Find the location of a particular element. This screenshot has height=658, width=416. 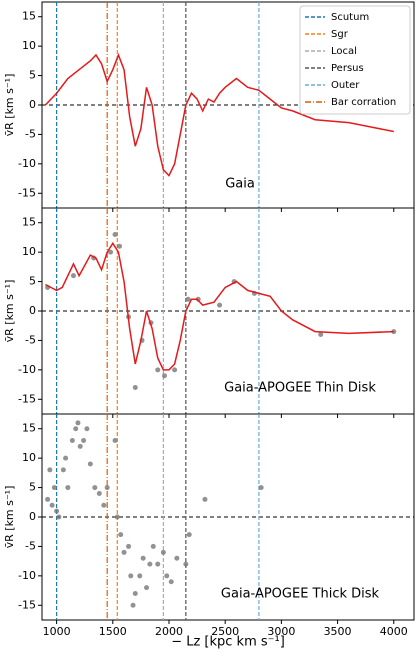

legend-frame is located at coordinates (355, 60).